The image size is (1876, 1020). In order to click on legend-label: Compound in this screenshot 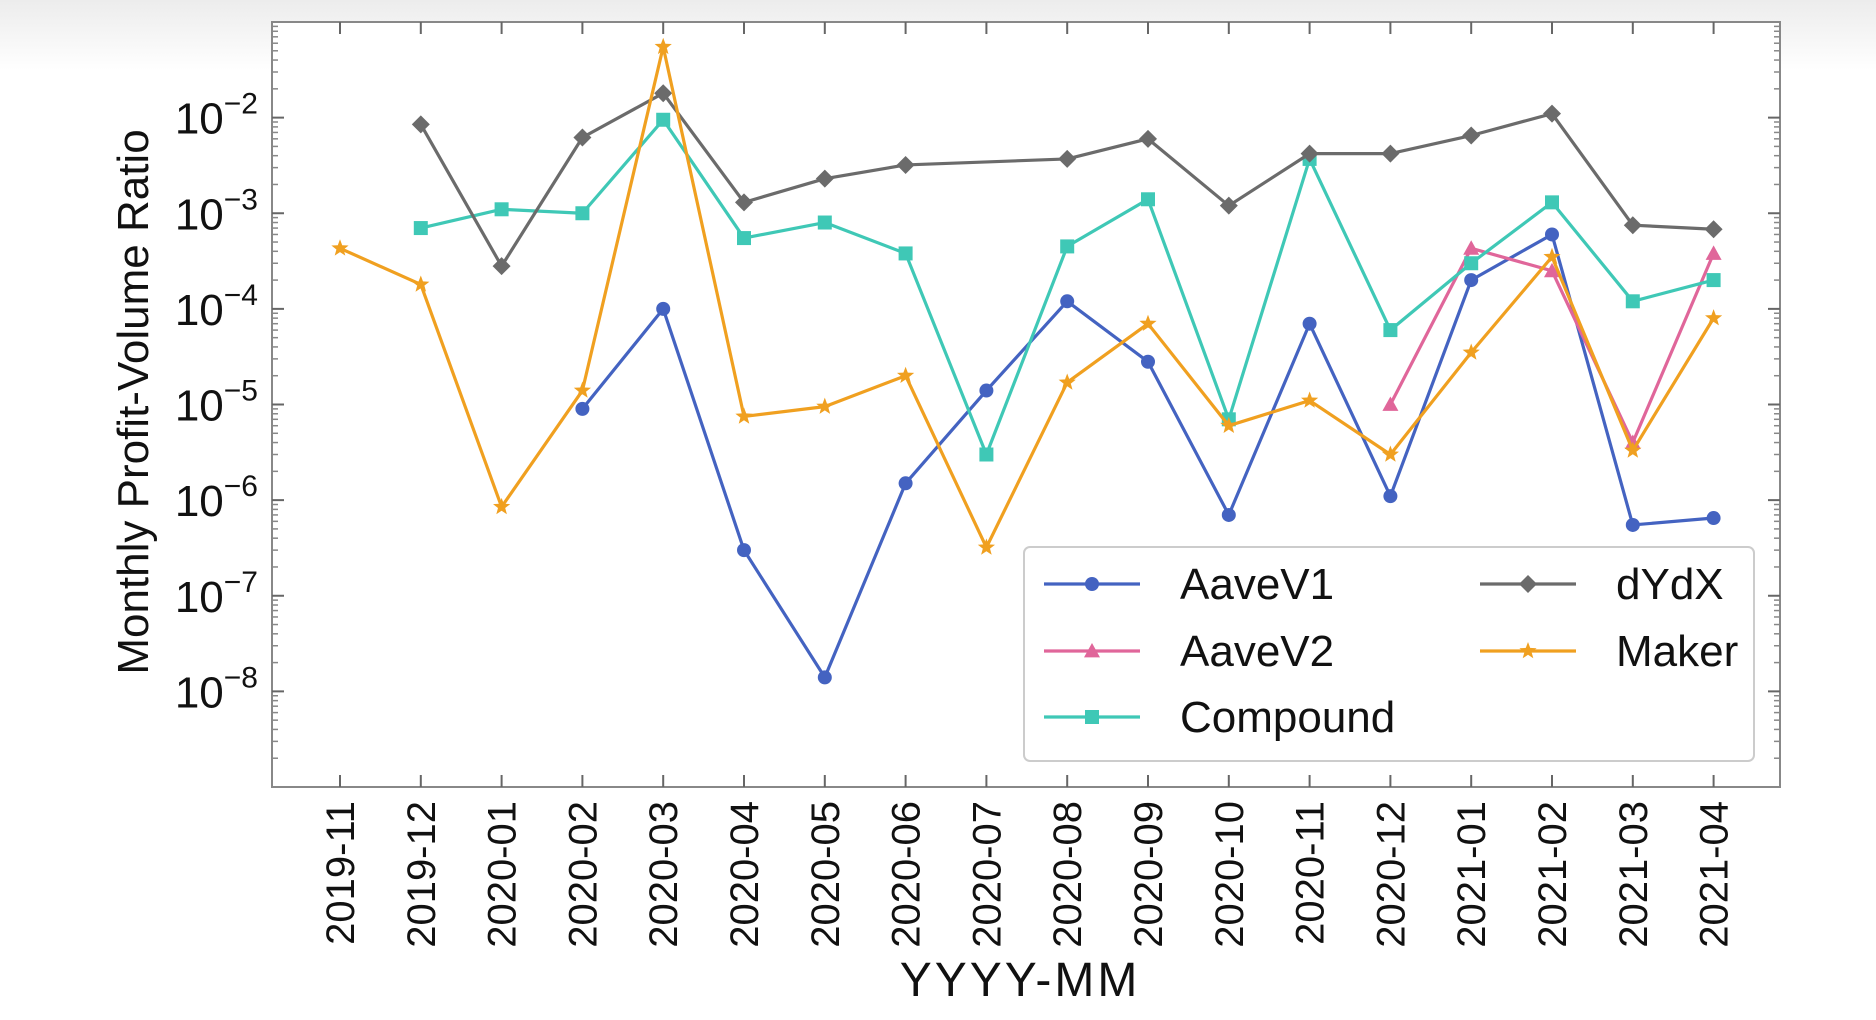, I will do `click(1287, 717)`.